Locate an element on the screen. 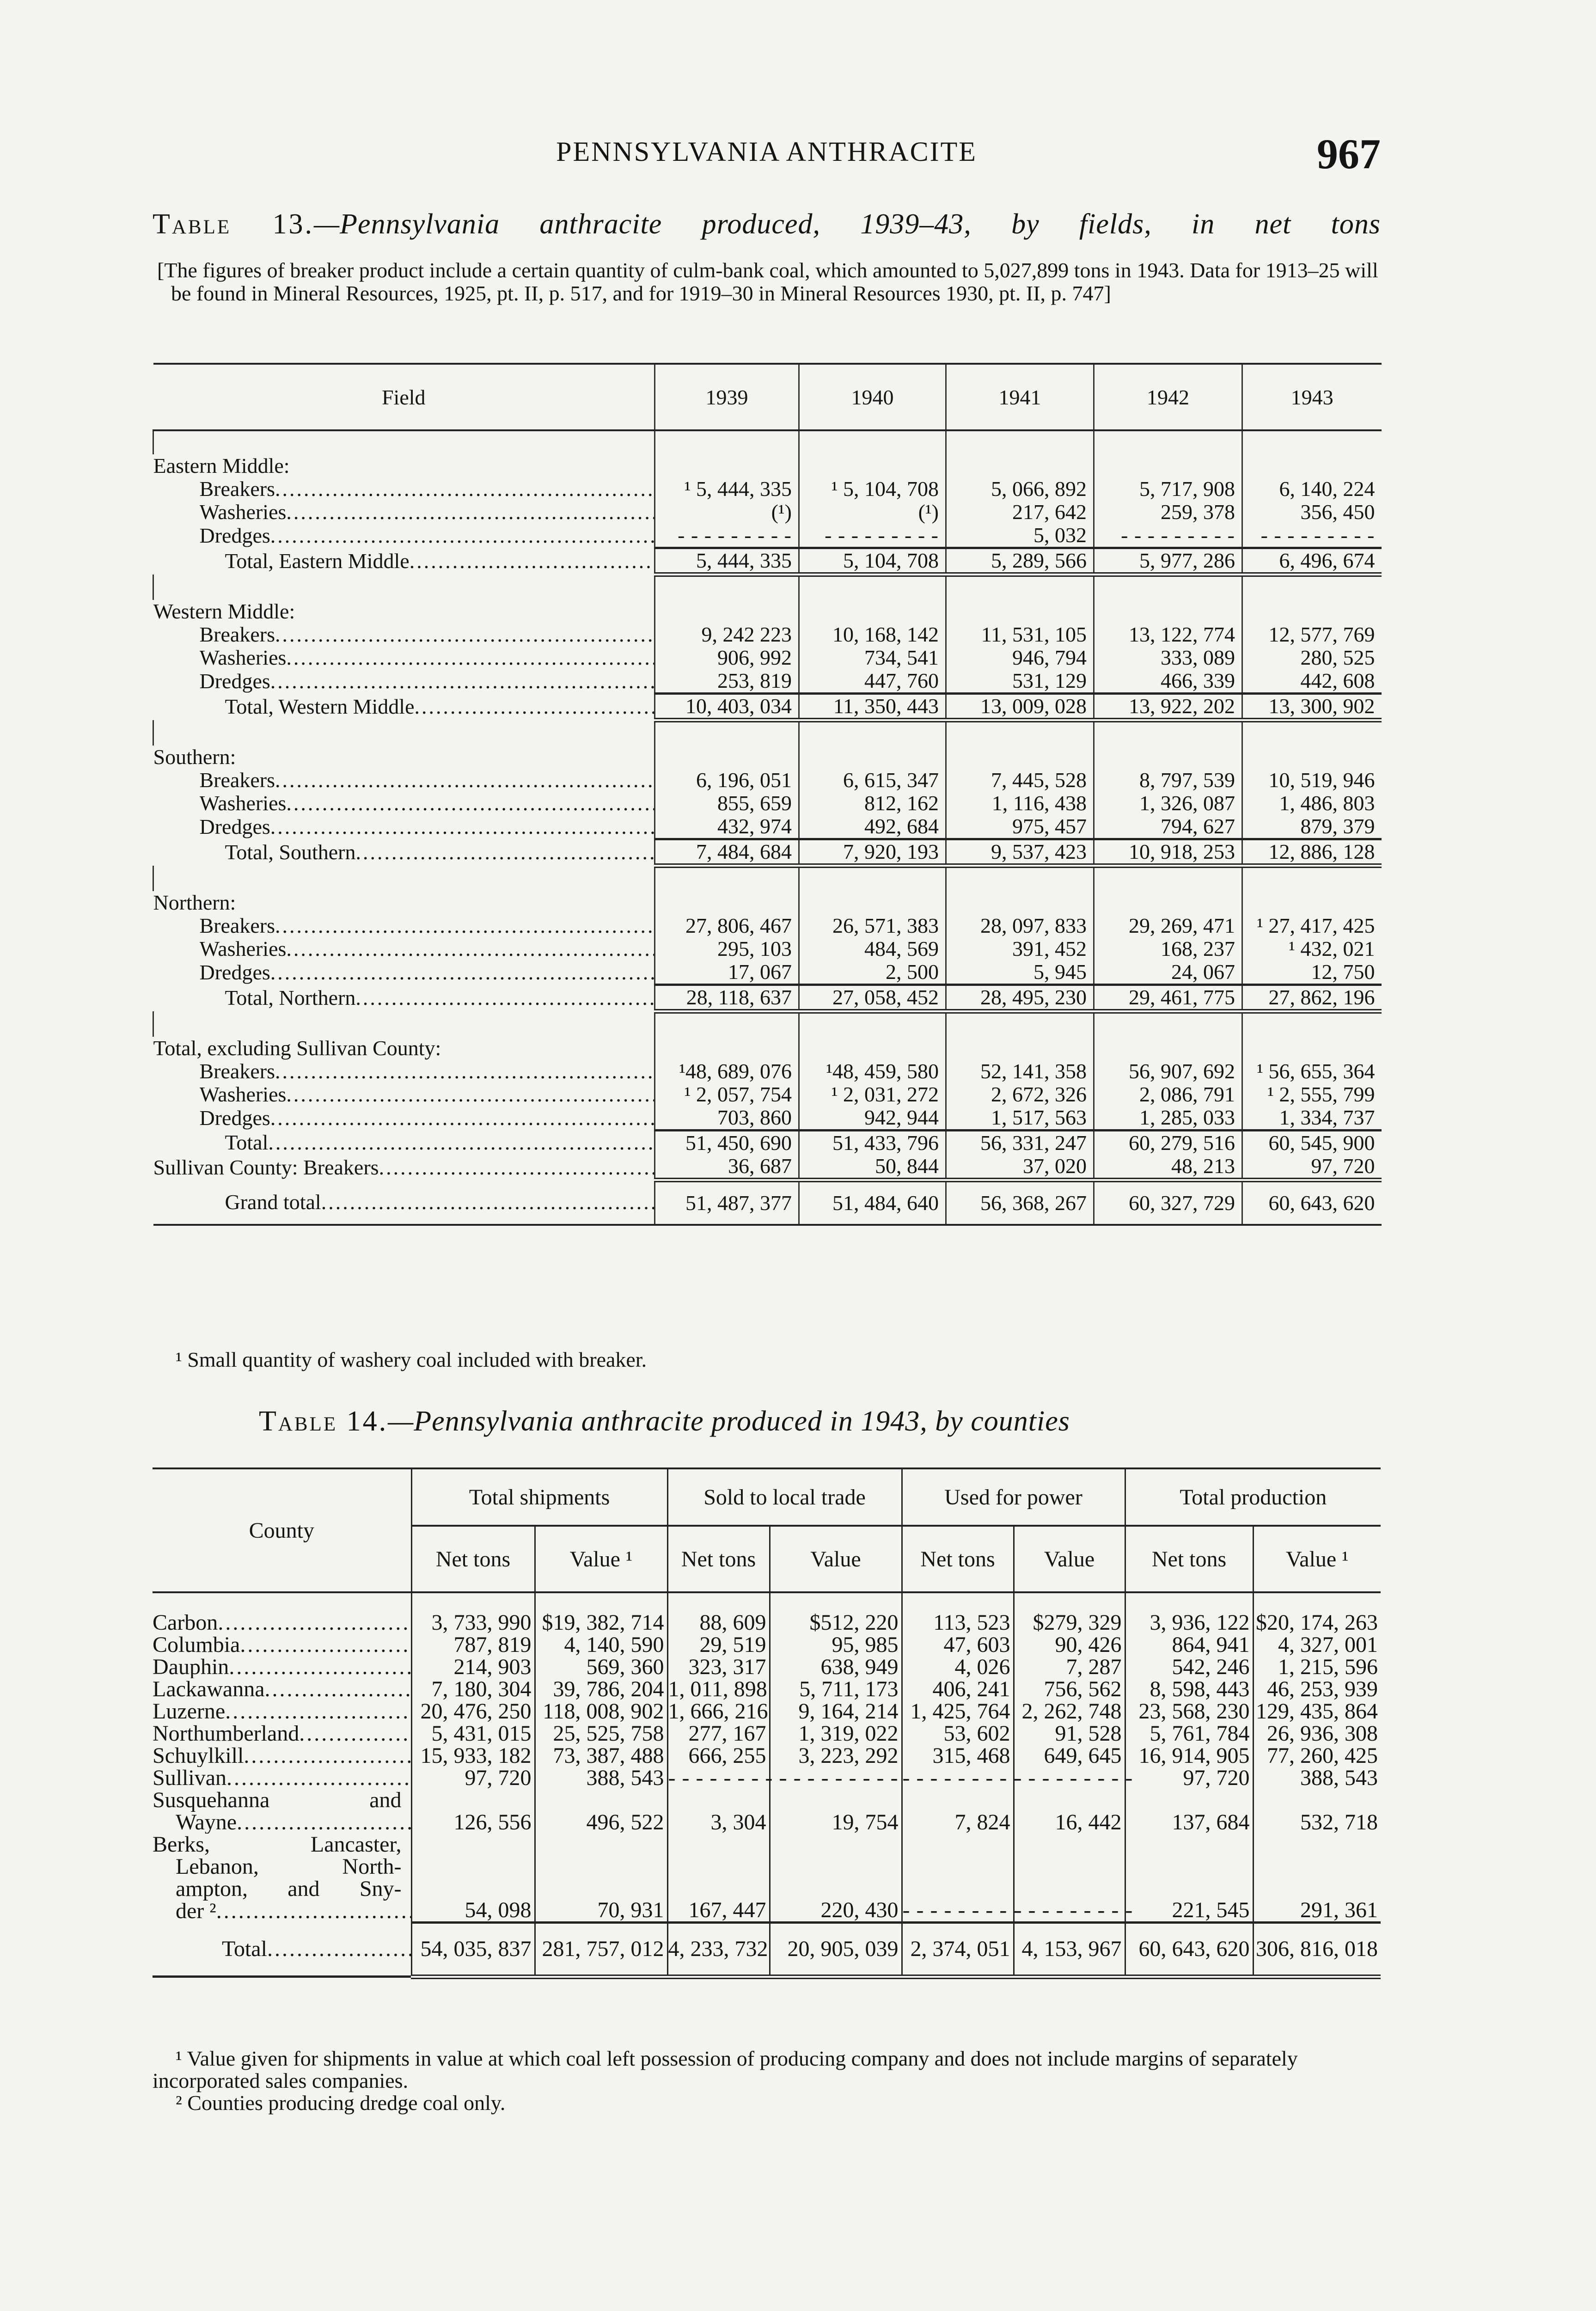 The image size is (1596, 2311). value-cell: 73, 387, 488 is located at coordinates (600, 1756).